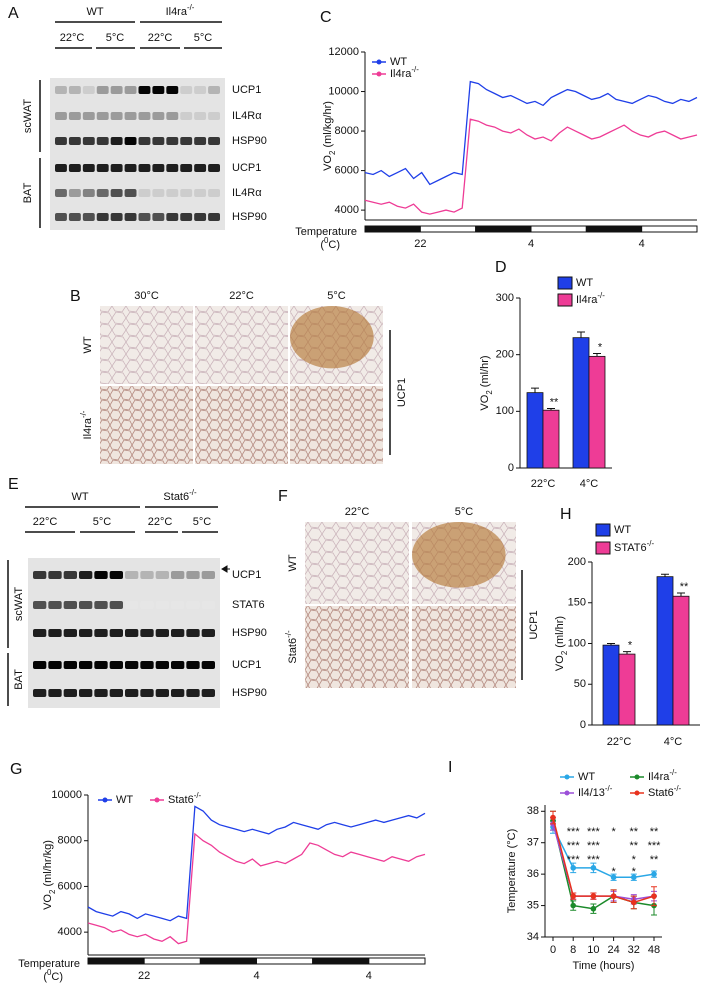 The image size is (709, 985). Describe the element at coordinates (586, 777) in the screenshot. I see `legend-label: WT` at that location.